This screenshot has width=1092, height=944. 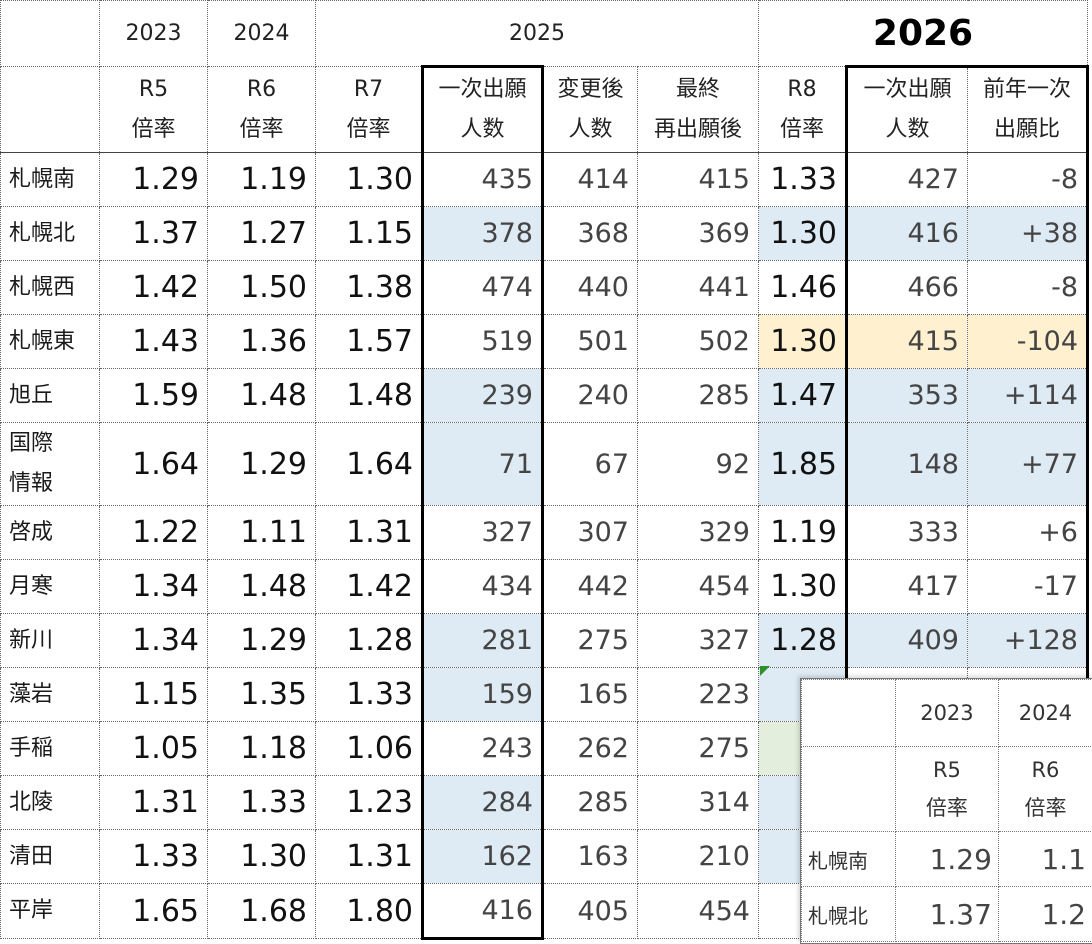 I want to click on r5-rate: 1.22, so click(x=153, y=532).